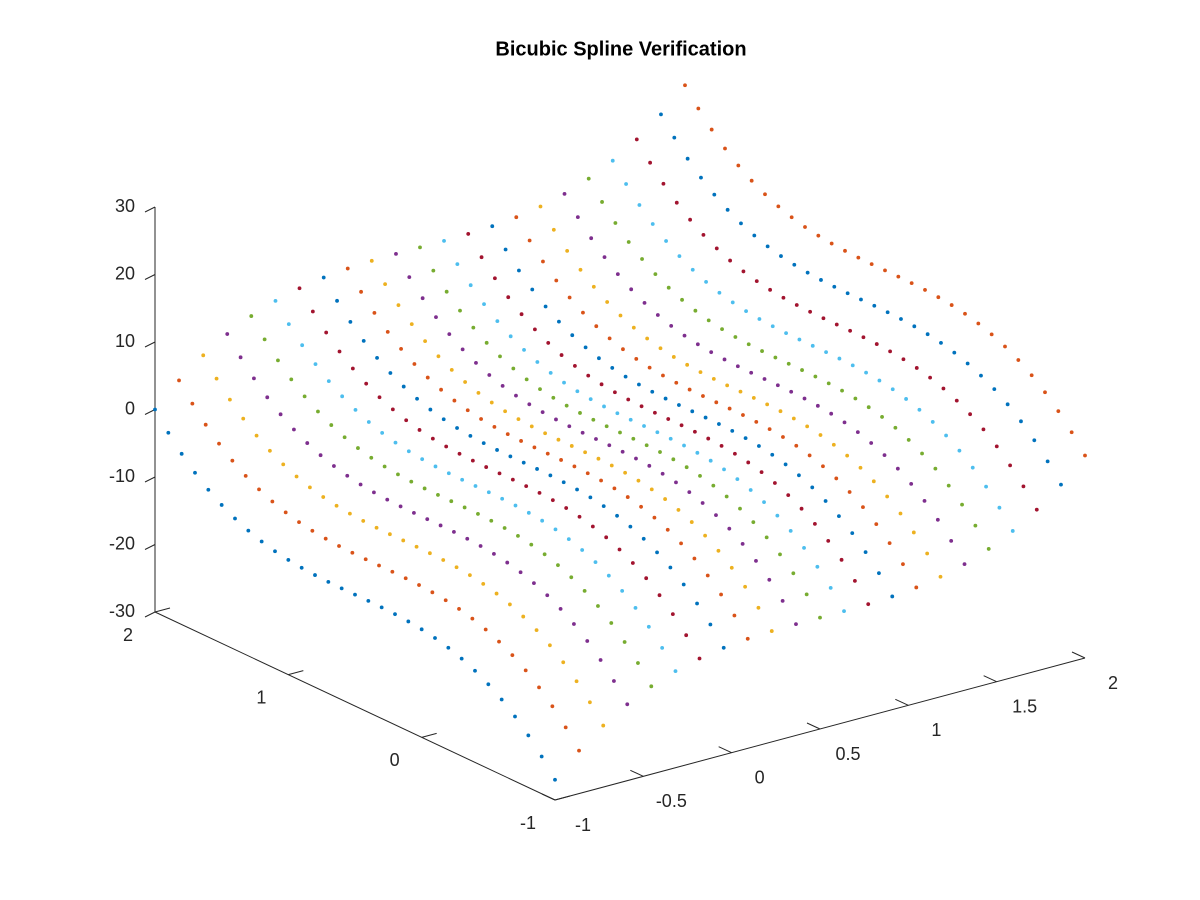 The width and height of the screenshot is (1200, 900). Describe the element at coordinates (936, 730) in the screenshot. I see `x-tick-label: 1` at that location.